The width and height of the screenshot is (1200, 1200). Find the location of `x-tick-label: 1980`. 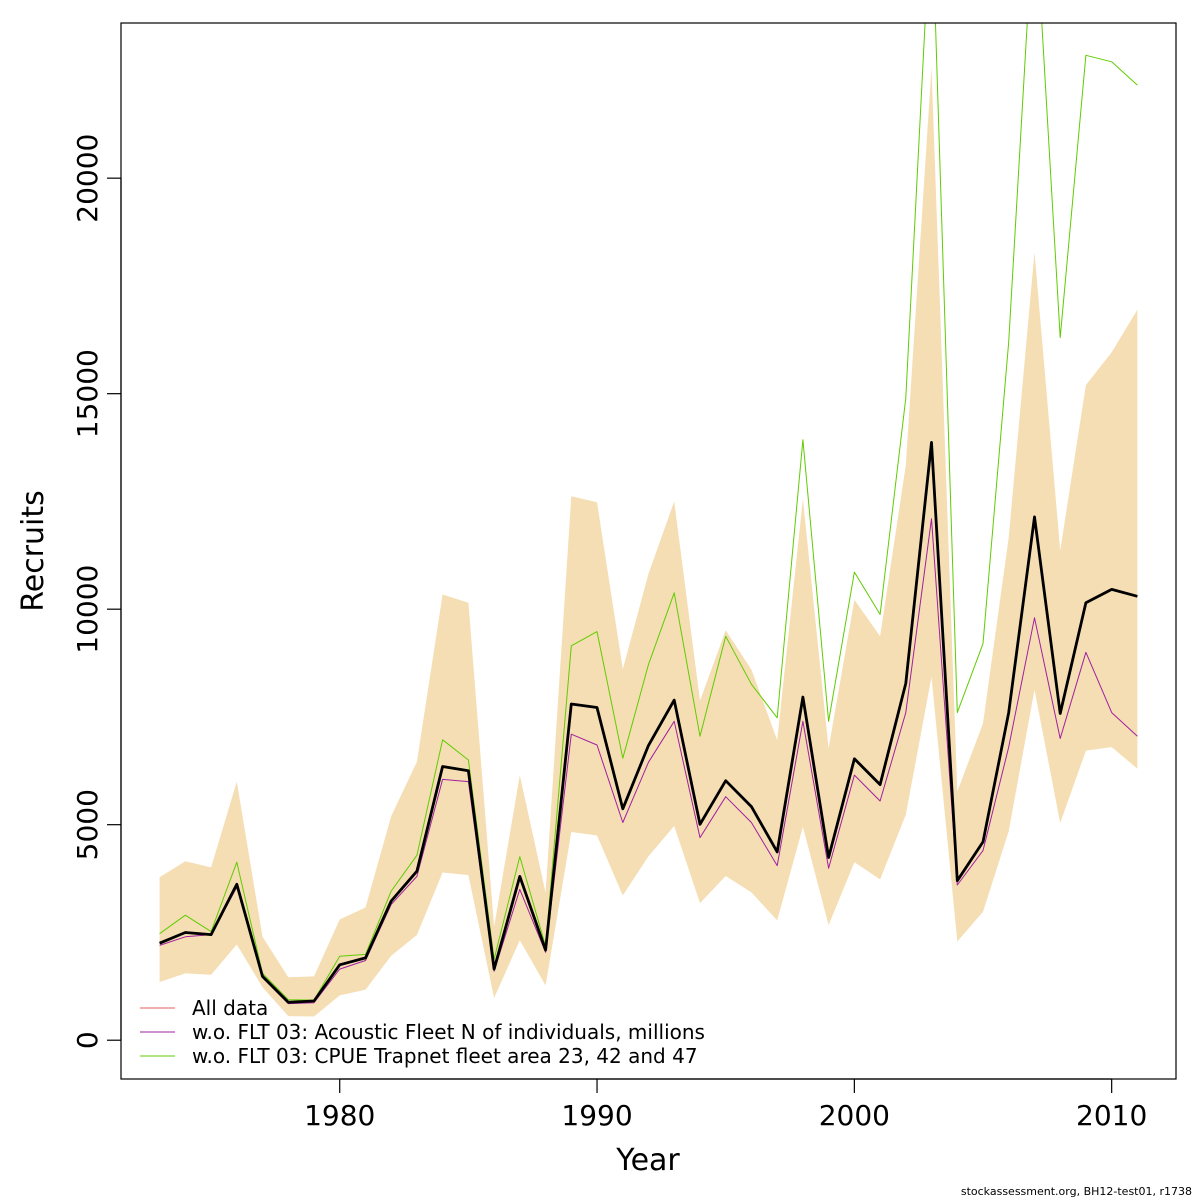

x-tick-label: 1980 is located at coordinates (339, 1115).